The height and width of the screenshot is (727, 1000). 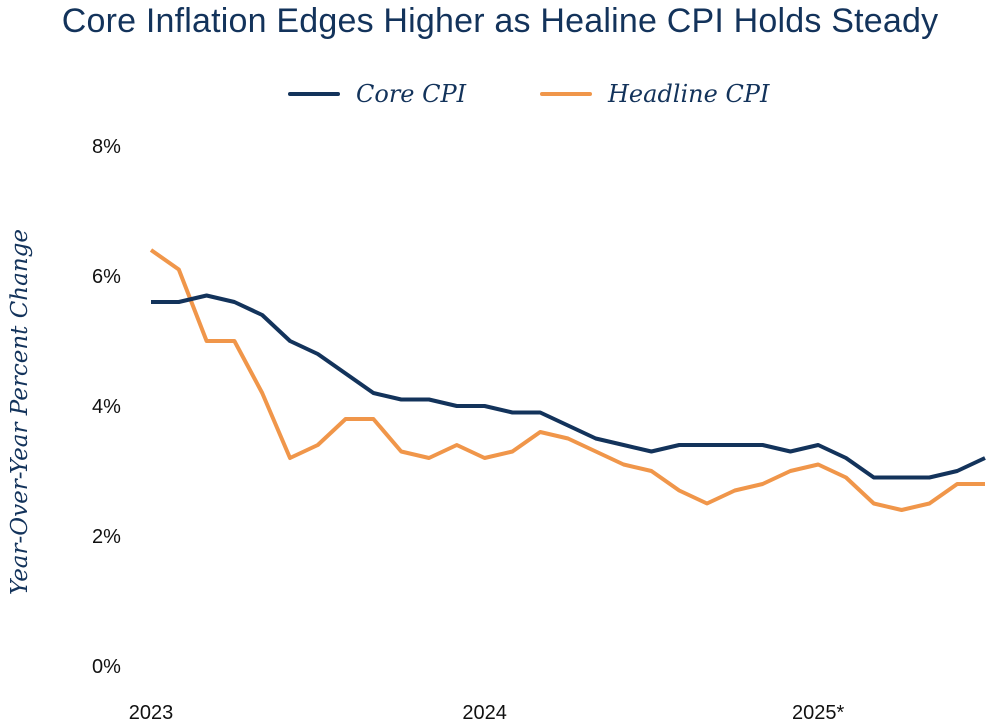 What do you see at coordinates (106, 147) in the screenshot?
I see `y-tick-label: 8%` at bounding box center [106, 147].